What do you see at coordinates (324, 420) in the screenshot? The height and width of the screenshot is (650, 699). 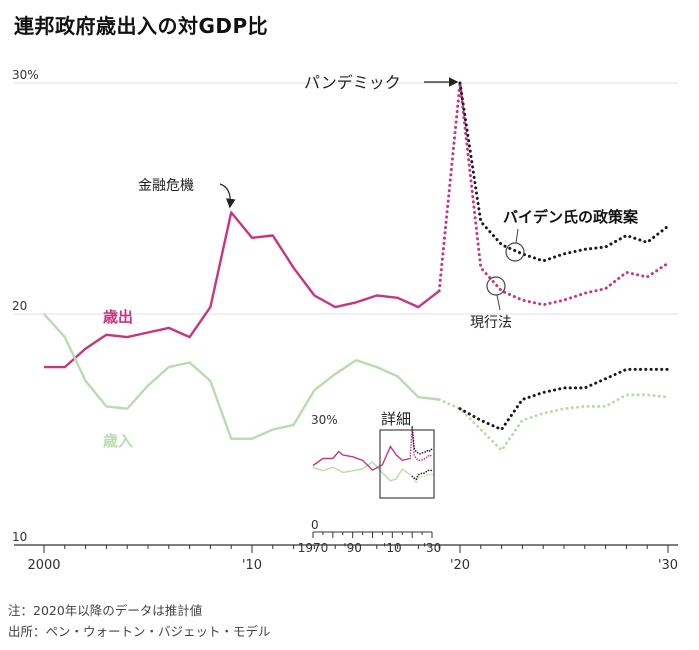 I see `inset-y-tick-label: 30%` at bounding box center [324, 420].